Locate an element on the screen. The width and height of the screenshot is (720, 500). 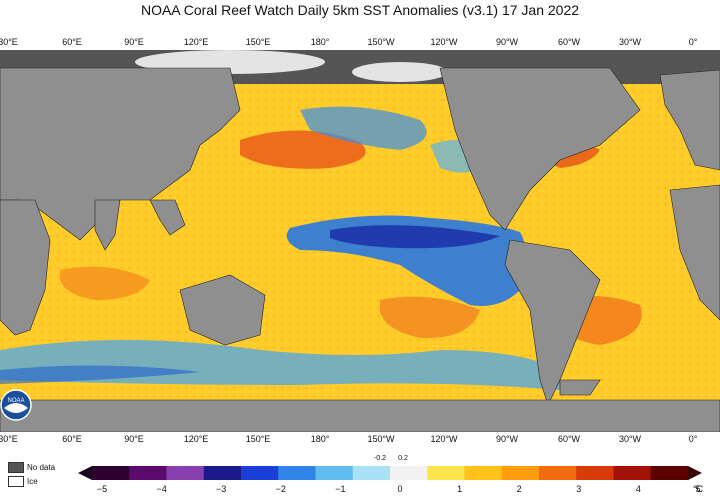
colorbar-tick-label: 2 is located at coordinates (519, 489).